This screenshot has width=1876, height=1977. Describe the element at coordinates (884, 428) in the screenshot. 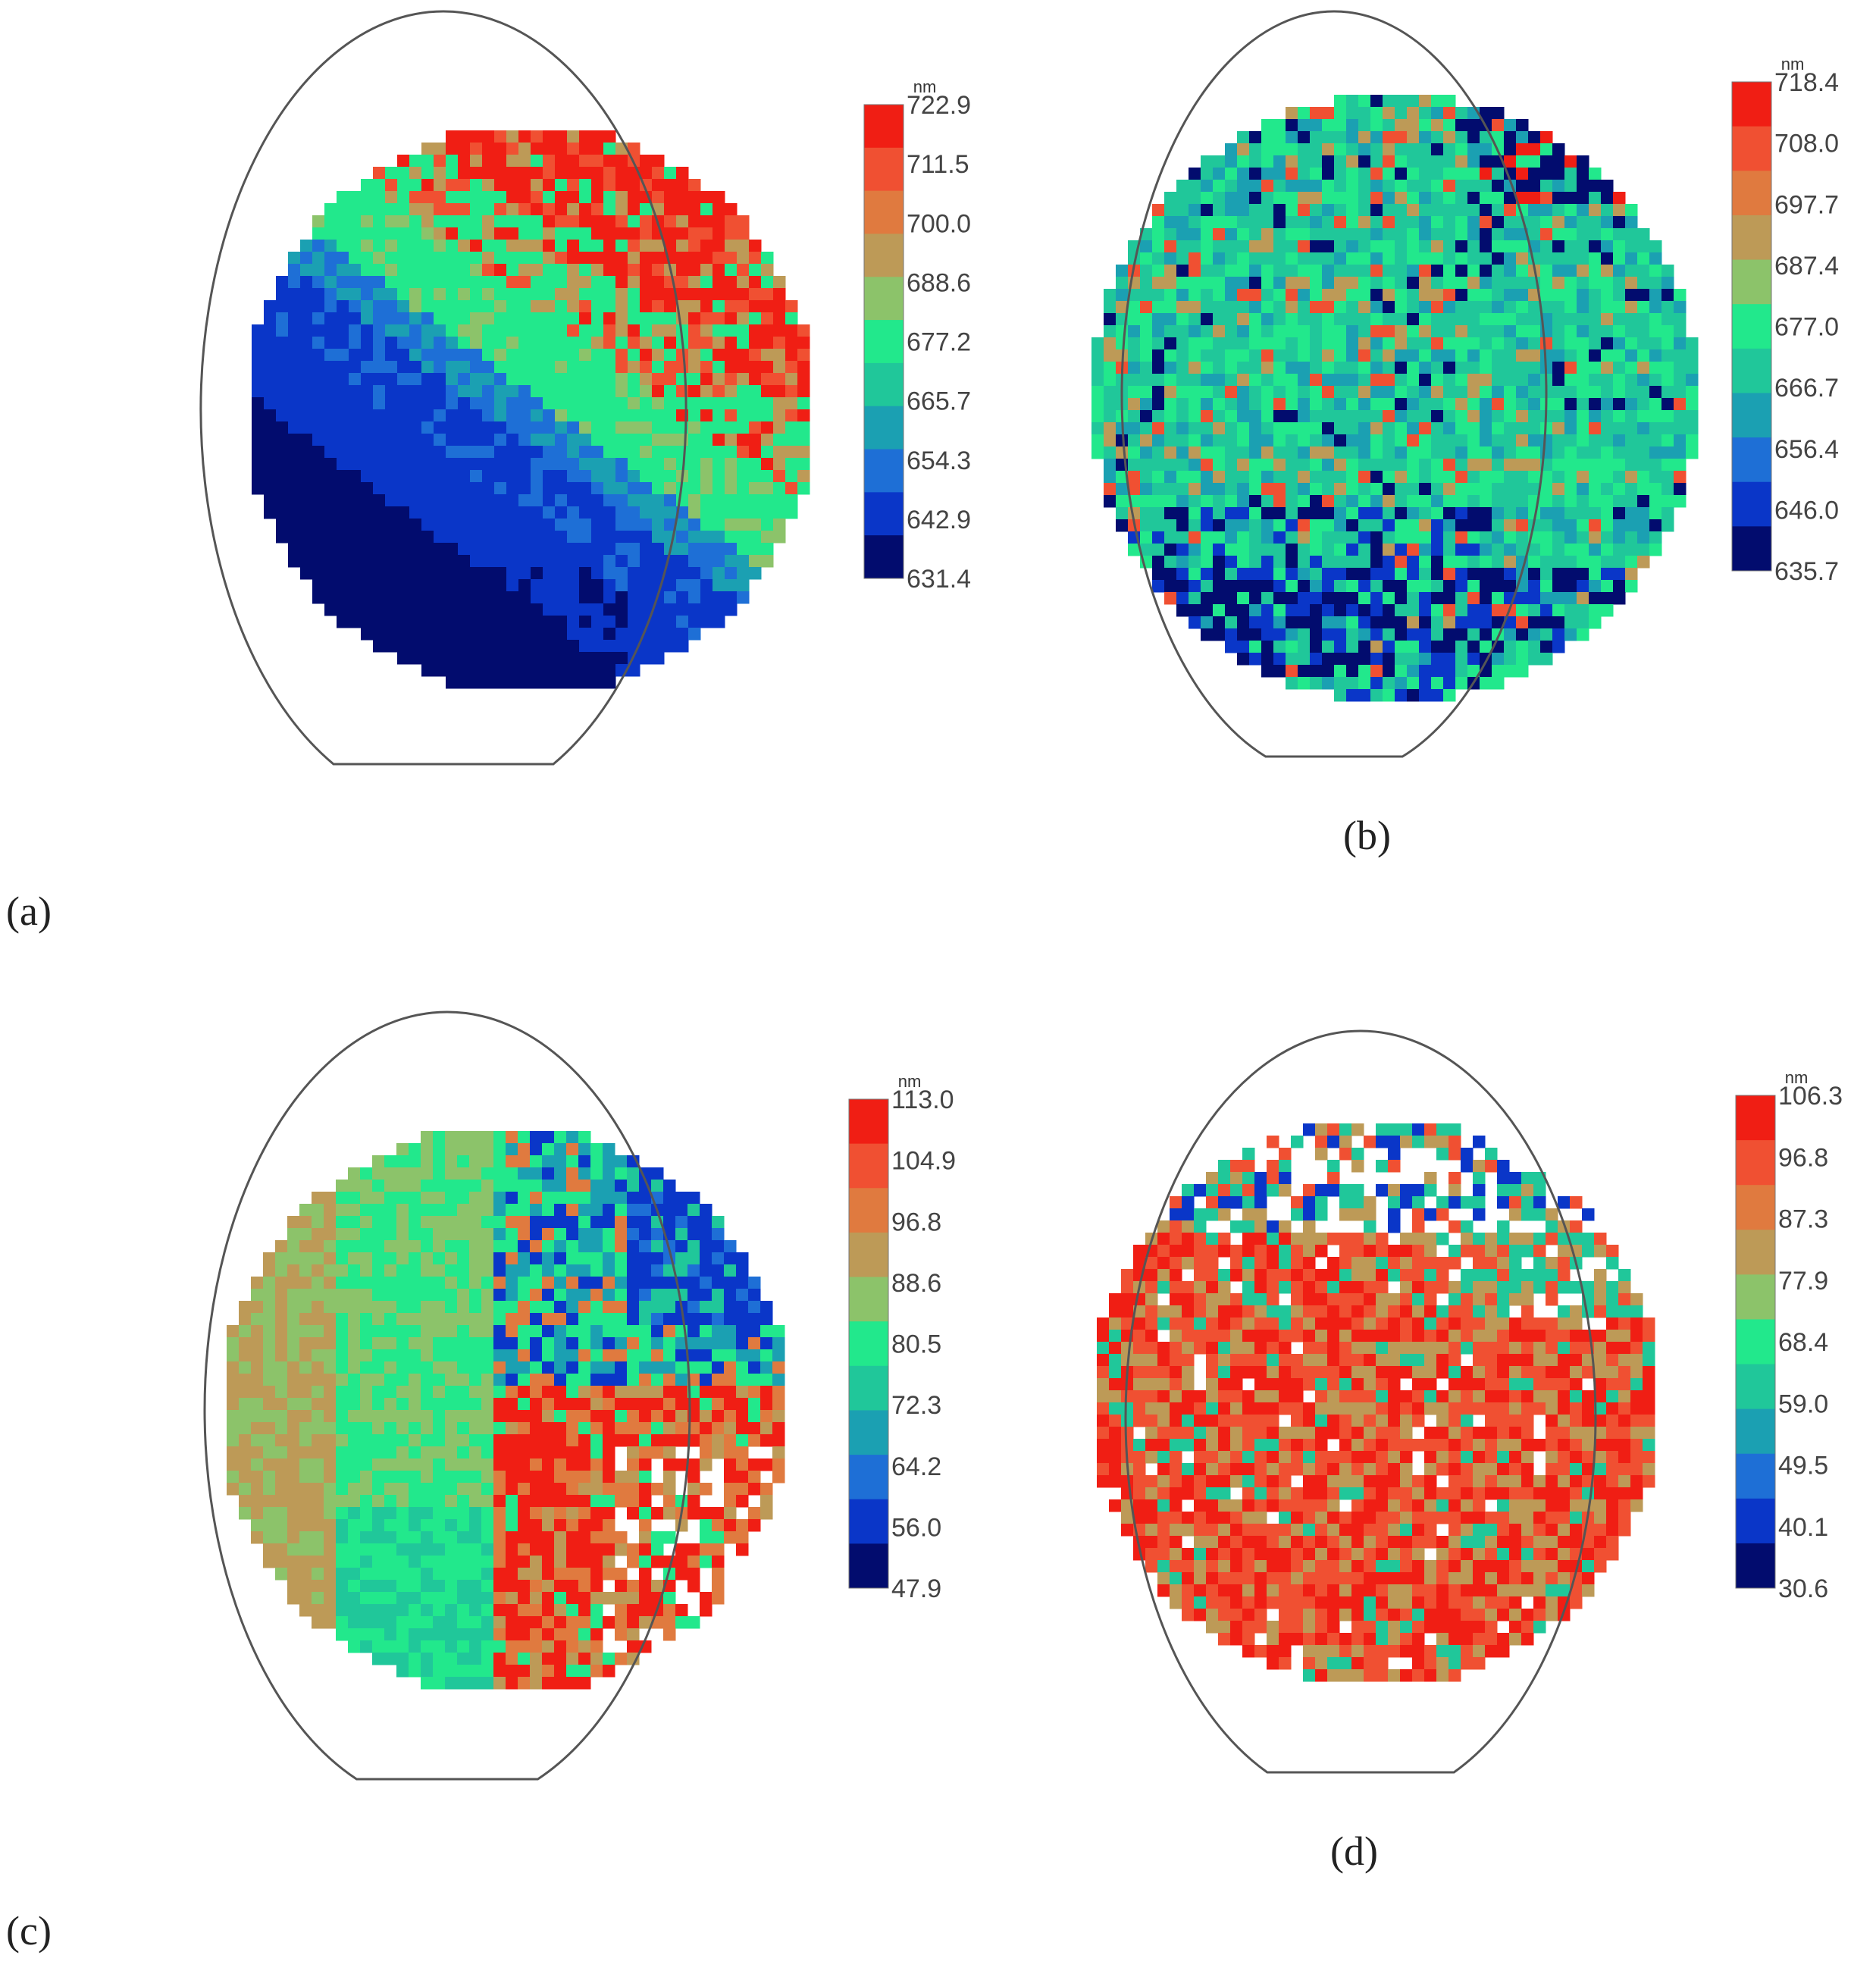

I see `colorbar-segment` at that location.